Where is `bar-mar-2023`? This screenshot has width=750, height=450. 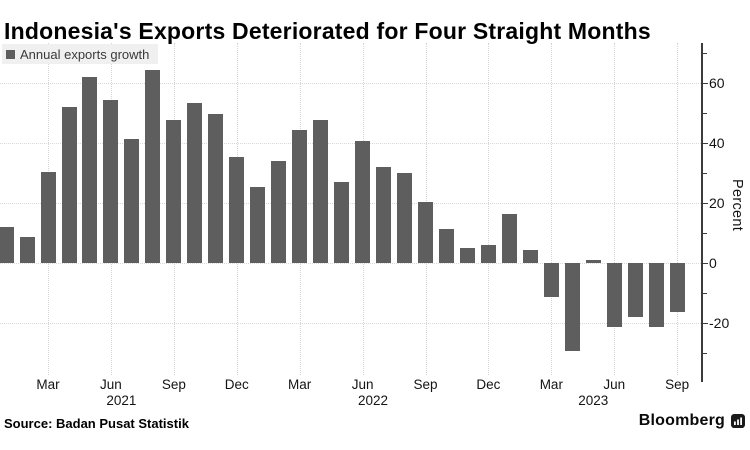 bar-mar-2023 is located at coordinates (551, 280).